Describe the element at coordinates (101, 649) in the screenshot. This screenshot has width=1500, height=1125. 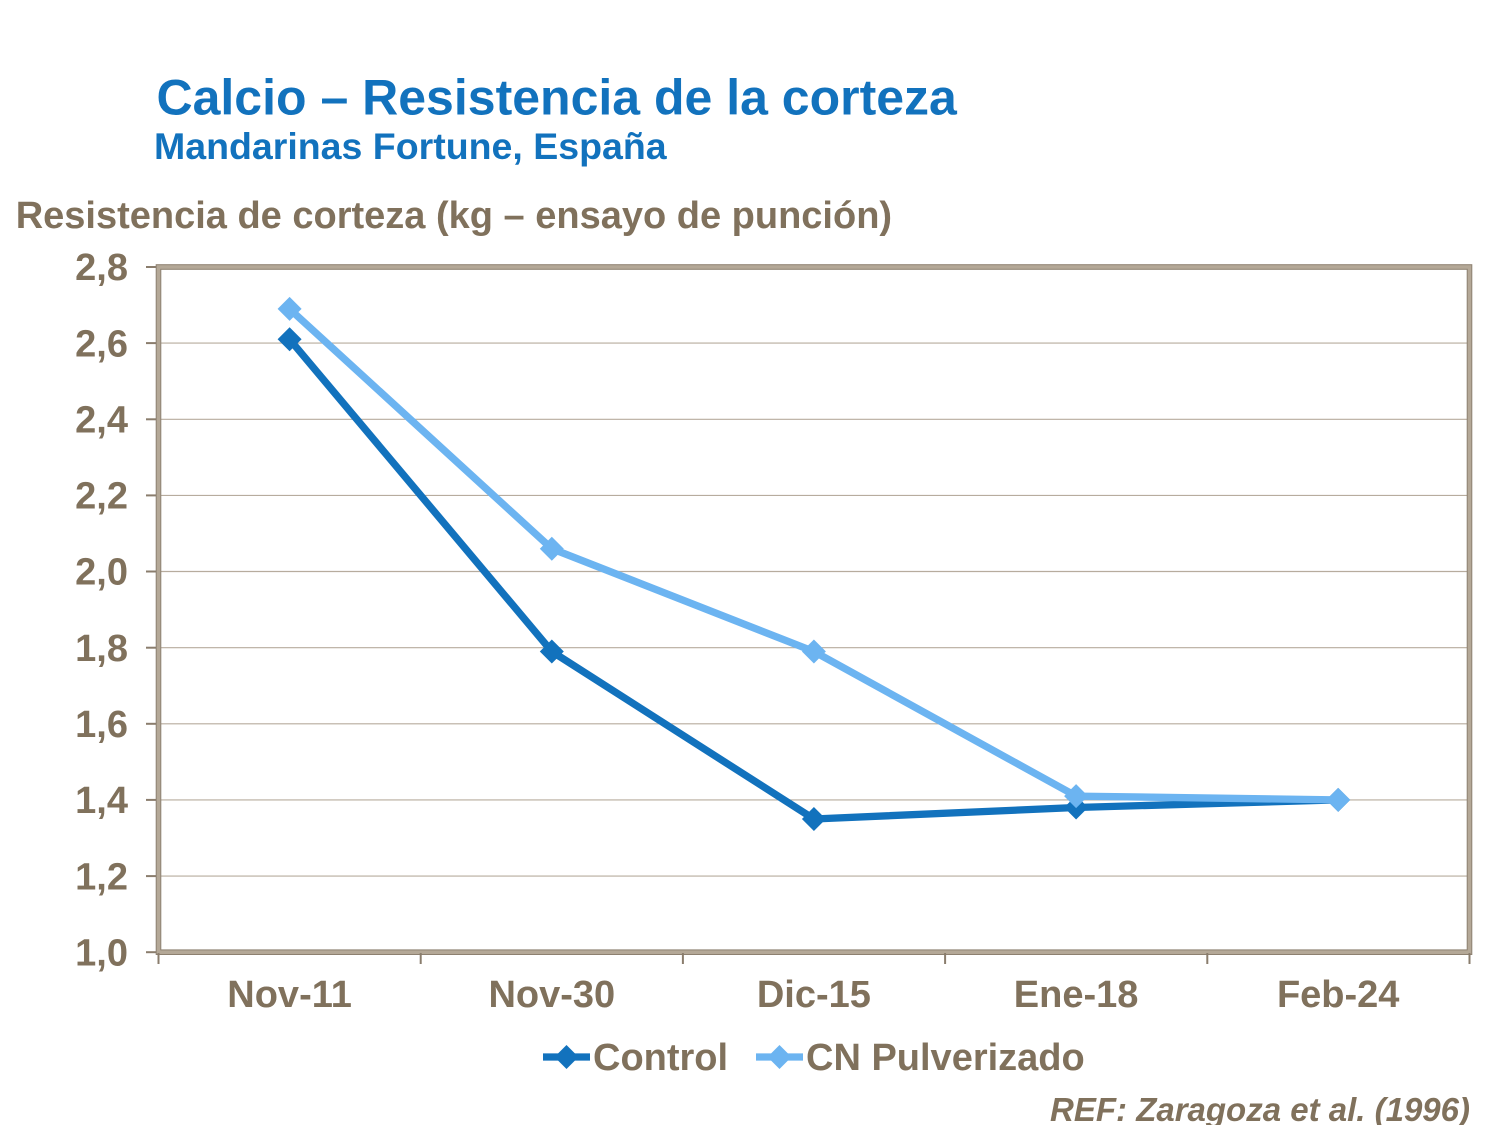
I see `svg-text: 1,8` at that location.